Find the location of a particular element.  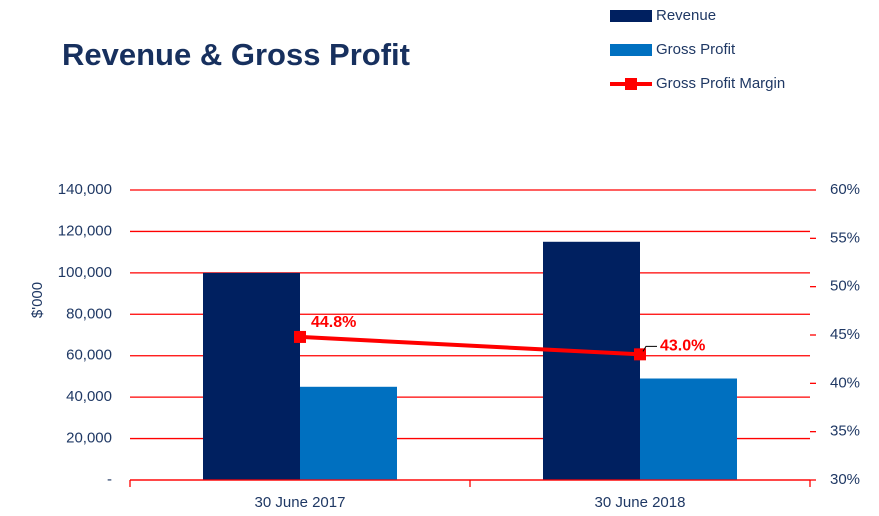

y-tick-label: 20,000 is located at coordinates (89, 438).